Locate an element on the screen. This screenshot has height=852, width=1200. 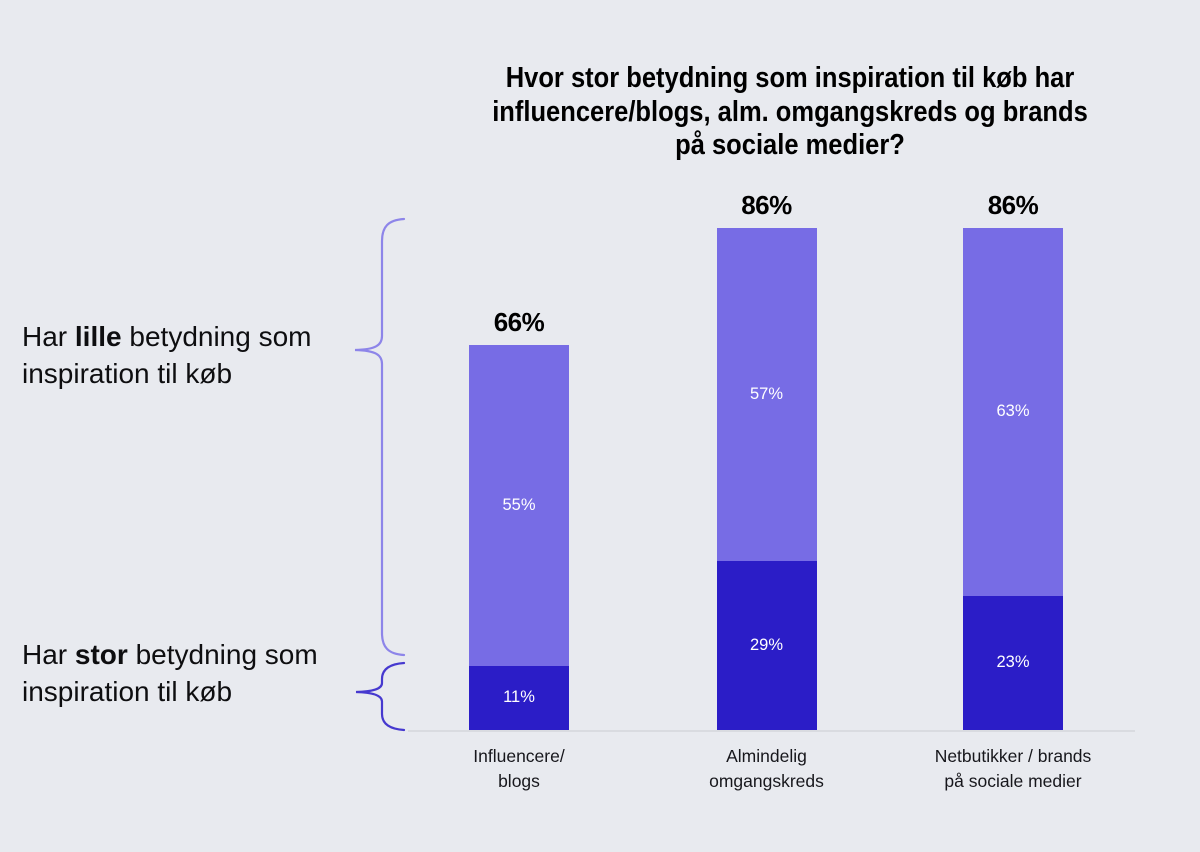
category-label: Influencere/ blogs is located at coordinates (519, 768).